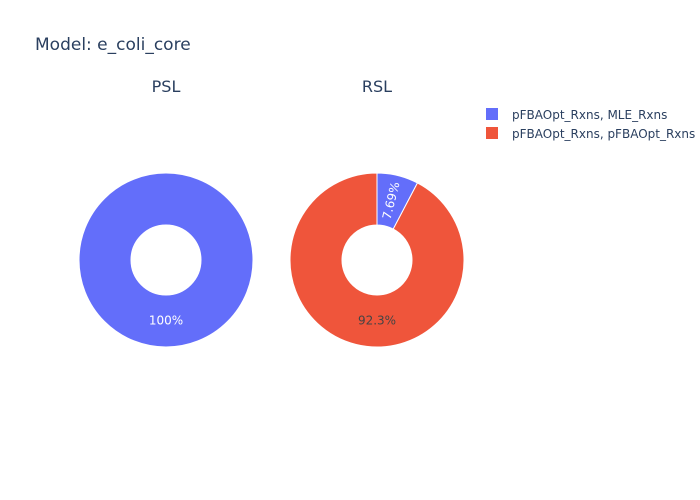 The height and width of the screenshot is (500, 700). I want to click on donut-slice-psl-mle-rxns, so click(166, 260).